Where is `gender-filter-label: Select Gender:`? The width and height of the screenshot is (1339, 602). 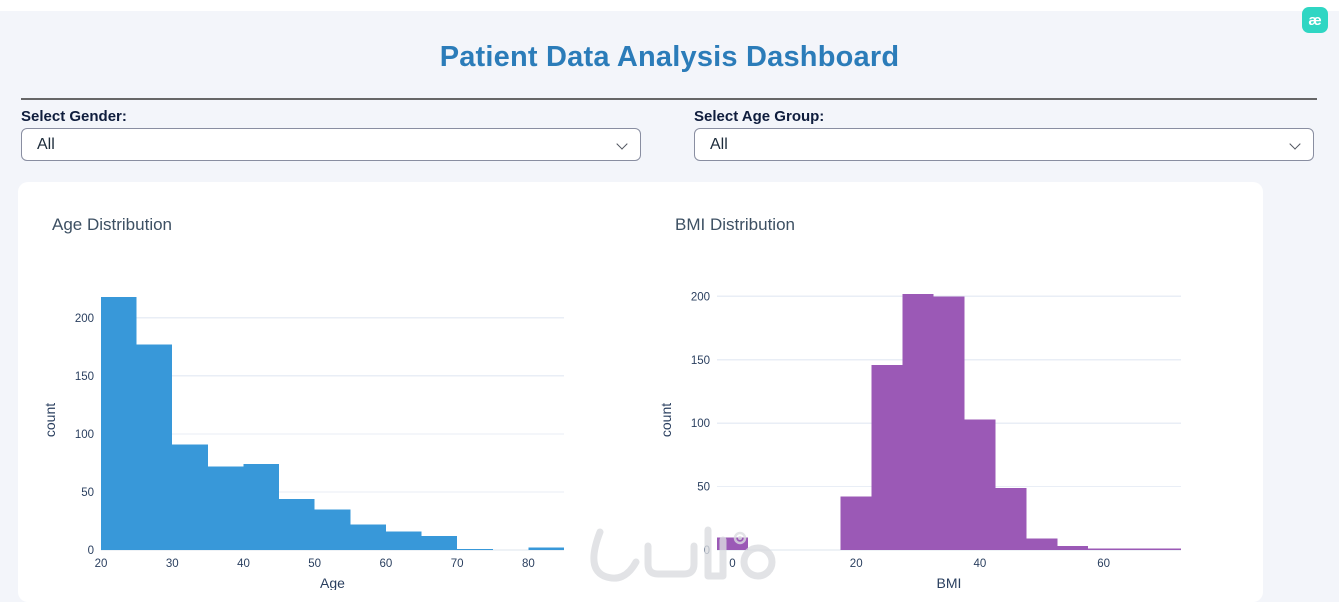
gender-filter-label: Select Gender: is located at coordinates (74, 116).